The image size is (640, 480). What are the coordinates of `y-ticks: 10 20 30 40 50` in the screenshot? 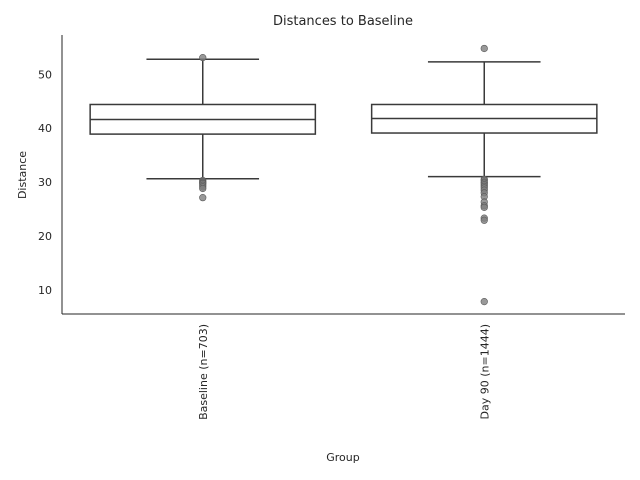 It's located at (45, 182).